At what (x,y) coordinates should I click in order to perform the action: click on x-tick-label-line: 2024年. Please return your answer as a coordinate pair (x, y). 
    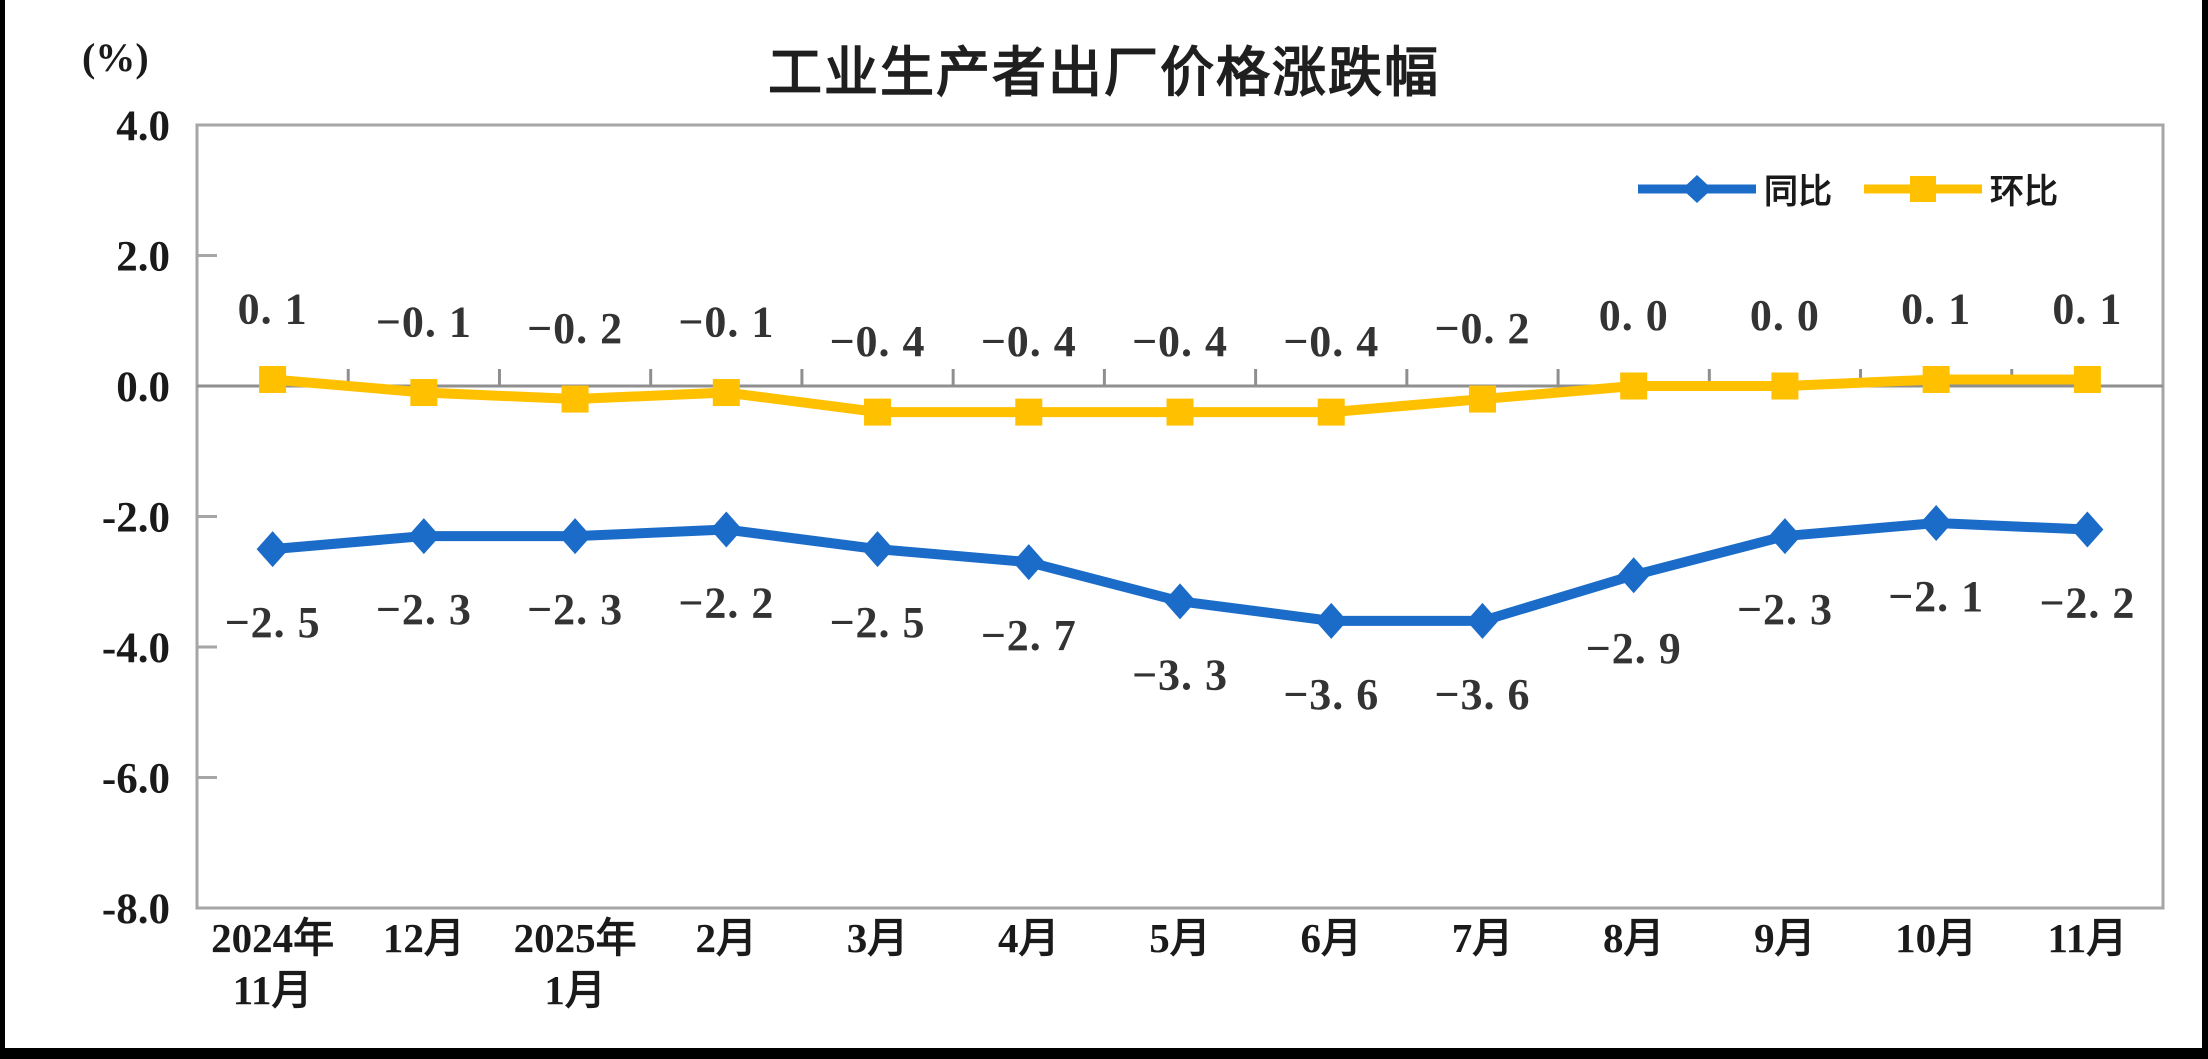
    Looking at the image, I should click on (272, 938).